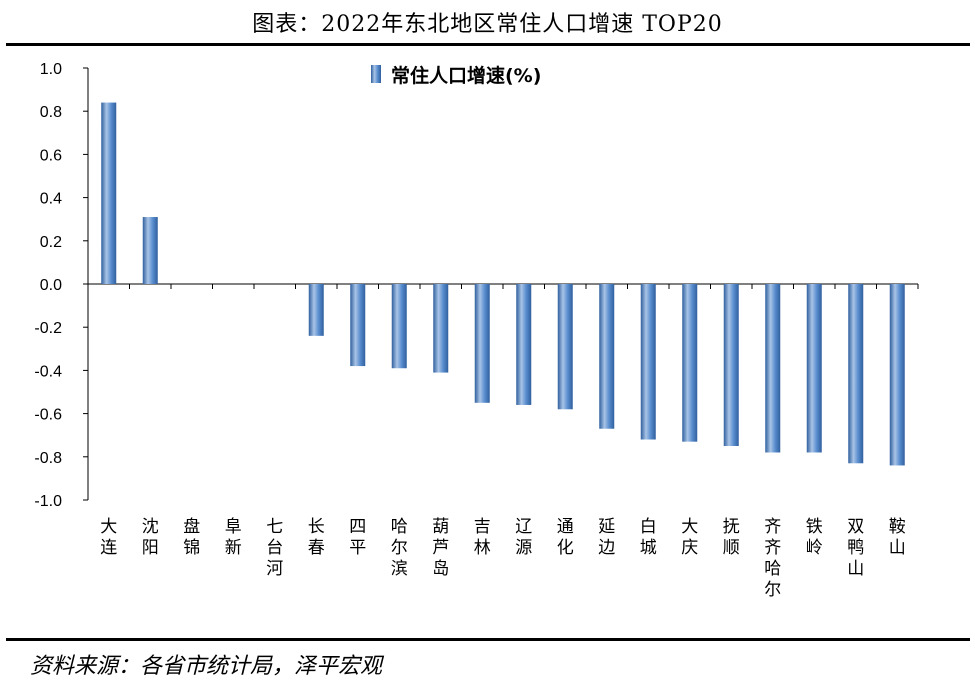  I want to click on category-label: 辽源, so click(523, 537).